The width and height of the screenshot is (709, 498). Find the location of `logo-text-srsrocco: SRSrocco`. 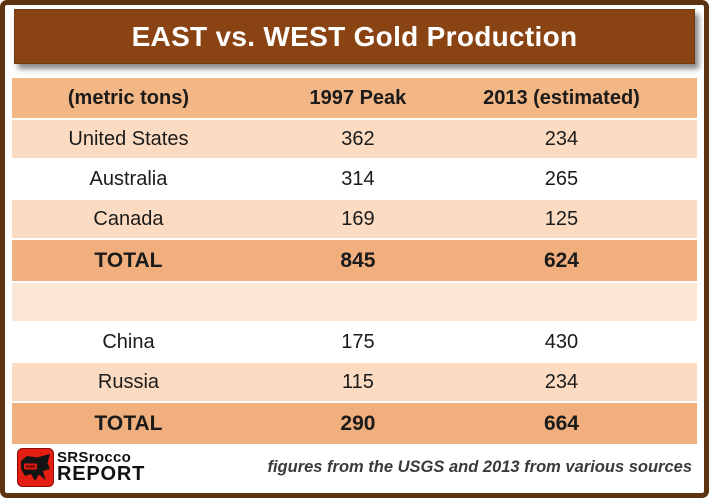

logo-text-srsrocco: SRSrocco is located at coordinates (94, 457).